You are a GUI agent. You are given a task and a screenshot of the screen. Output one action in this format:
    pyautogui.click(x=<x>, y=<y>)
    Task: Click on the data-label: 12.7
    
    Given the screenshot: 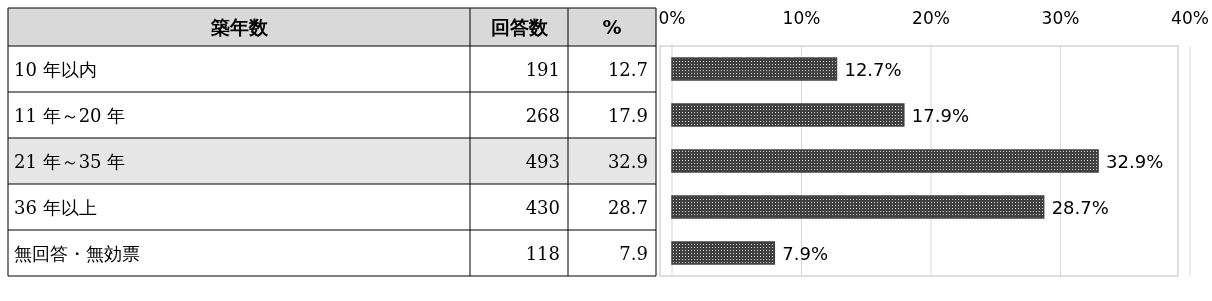 What is the action you would take?
    pyautogui.click(x=627, y=69)
    